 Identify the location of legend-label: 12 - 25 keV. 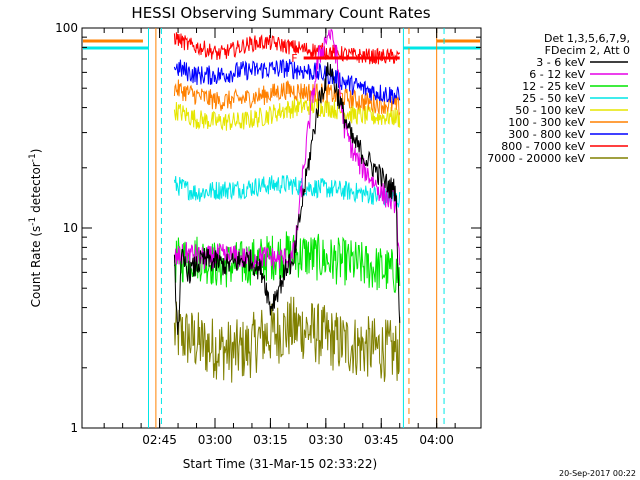
(553, 86).